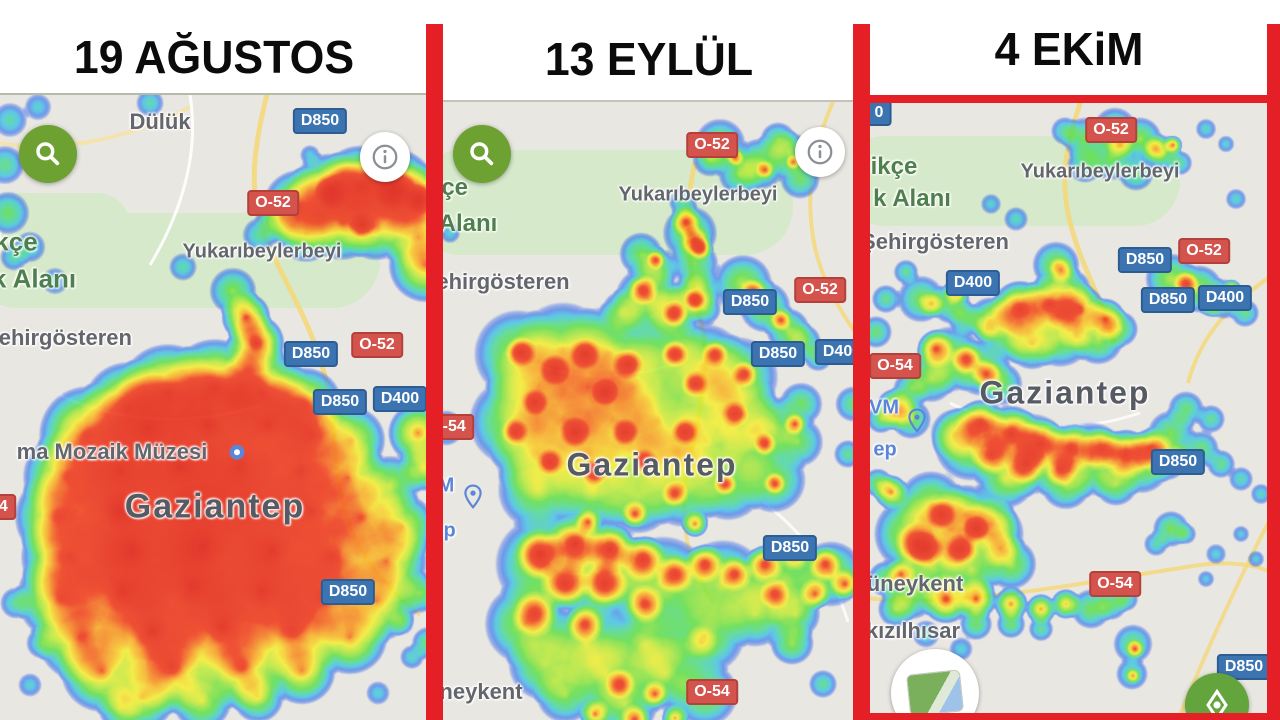 The image size is (1280, 720). I want to click on map-label: Alanı, so click(470, 223).